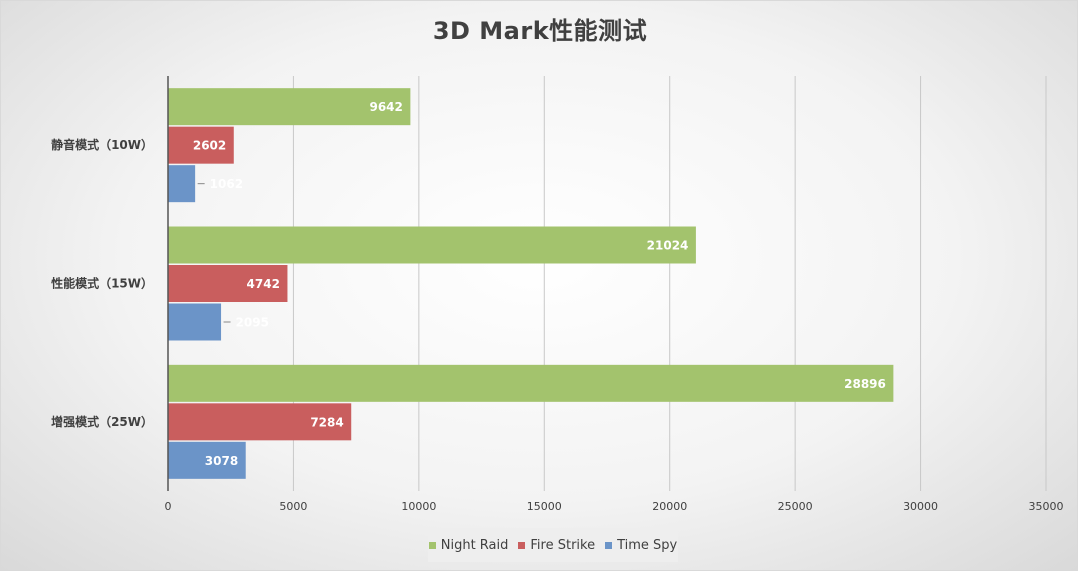  I want to click on legend-swatch-fire-strike, so click(522, 545).